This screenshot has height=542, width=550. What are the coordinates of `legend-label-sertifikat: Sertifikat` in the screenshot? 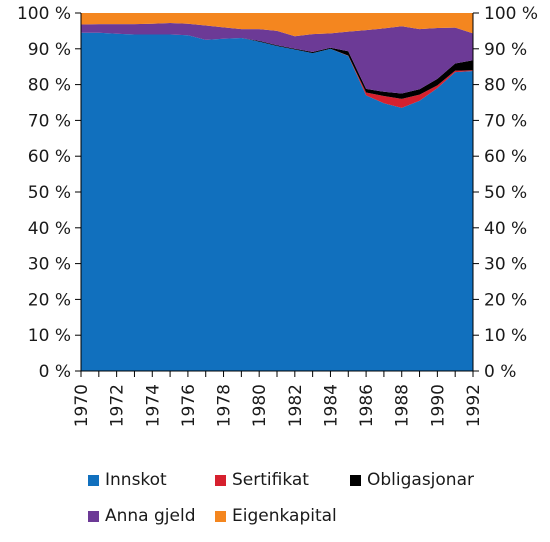 It's located at (270, 480).